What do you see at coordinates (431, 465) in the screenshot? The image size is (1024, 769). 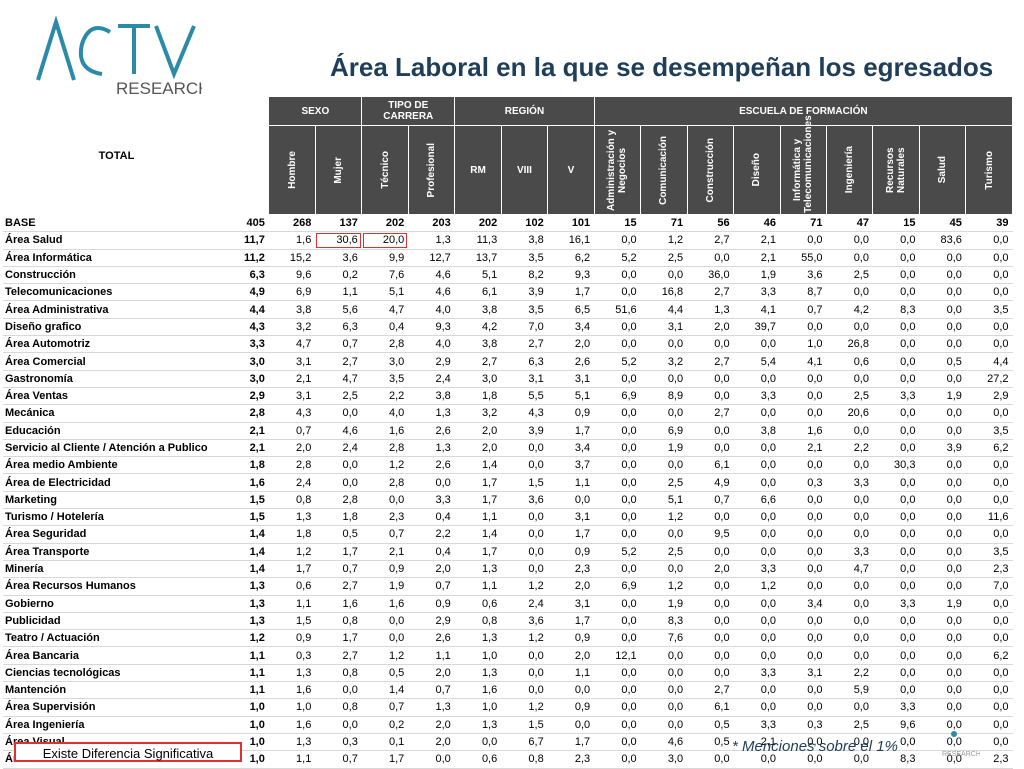 I see `table-cell: 2,6` at bounding box center [431, 465].